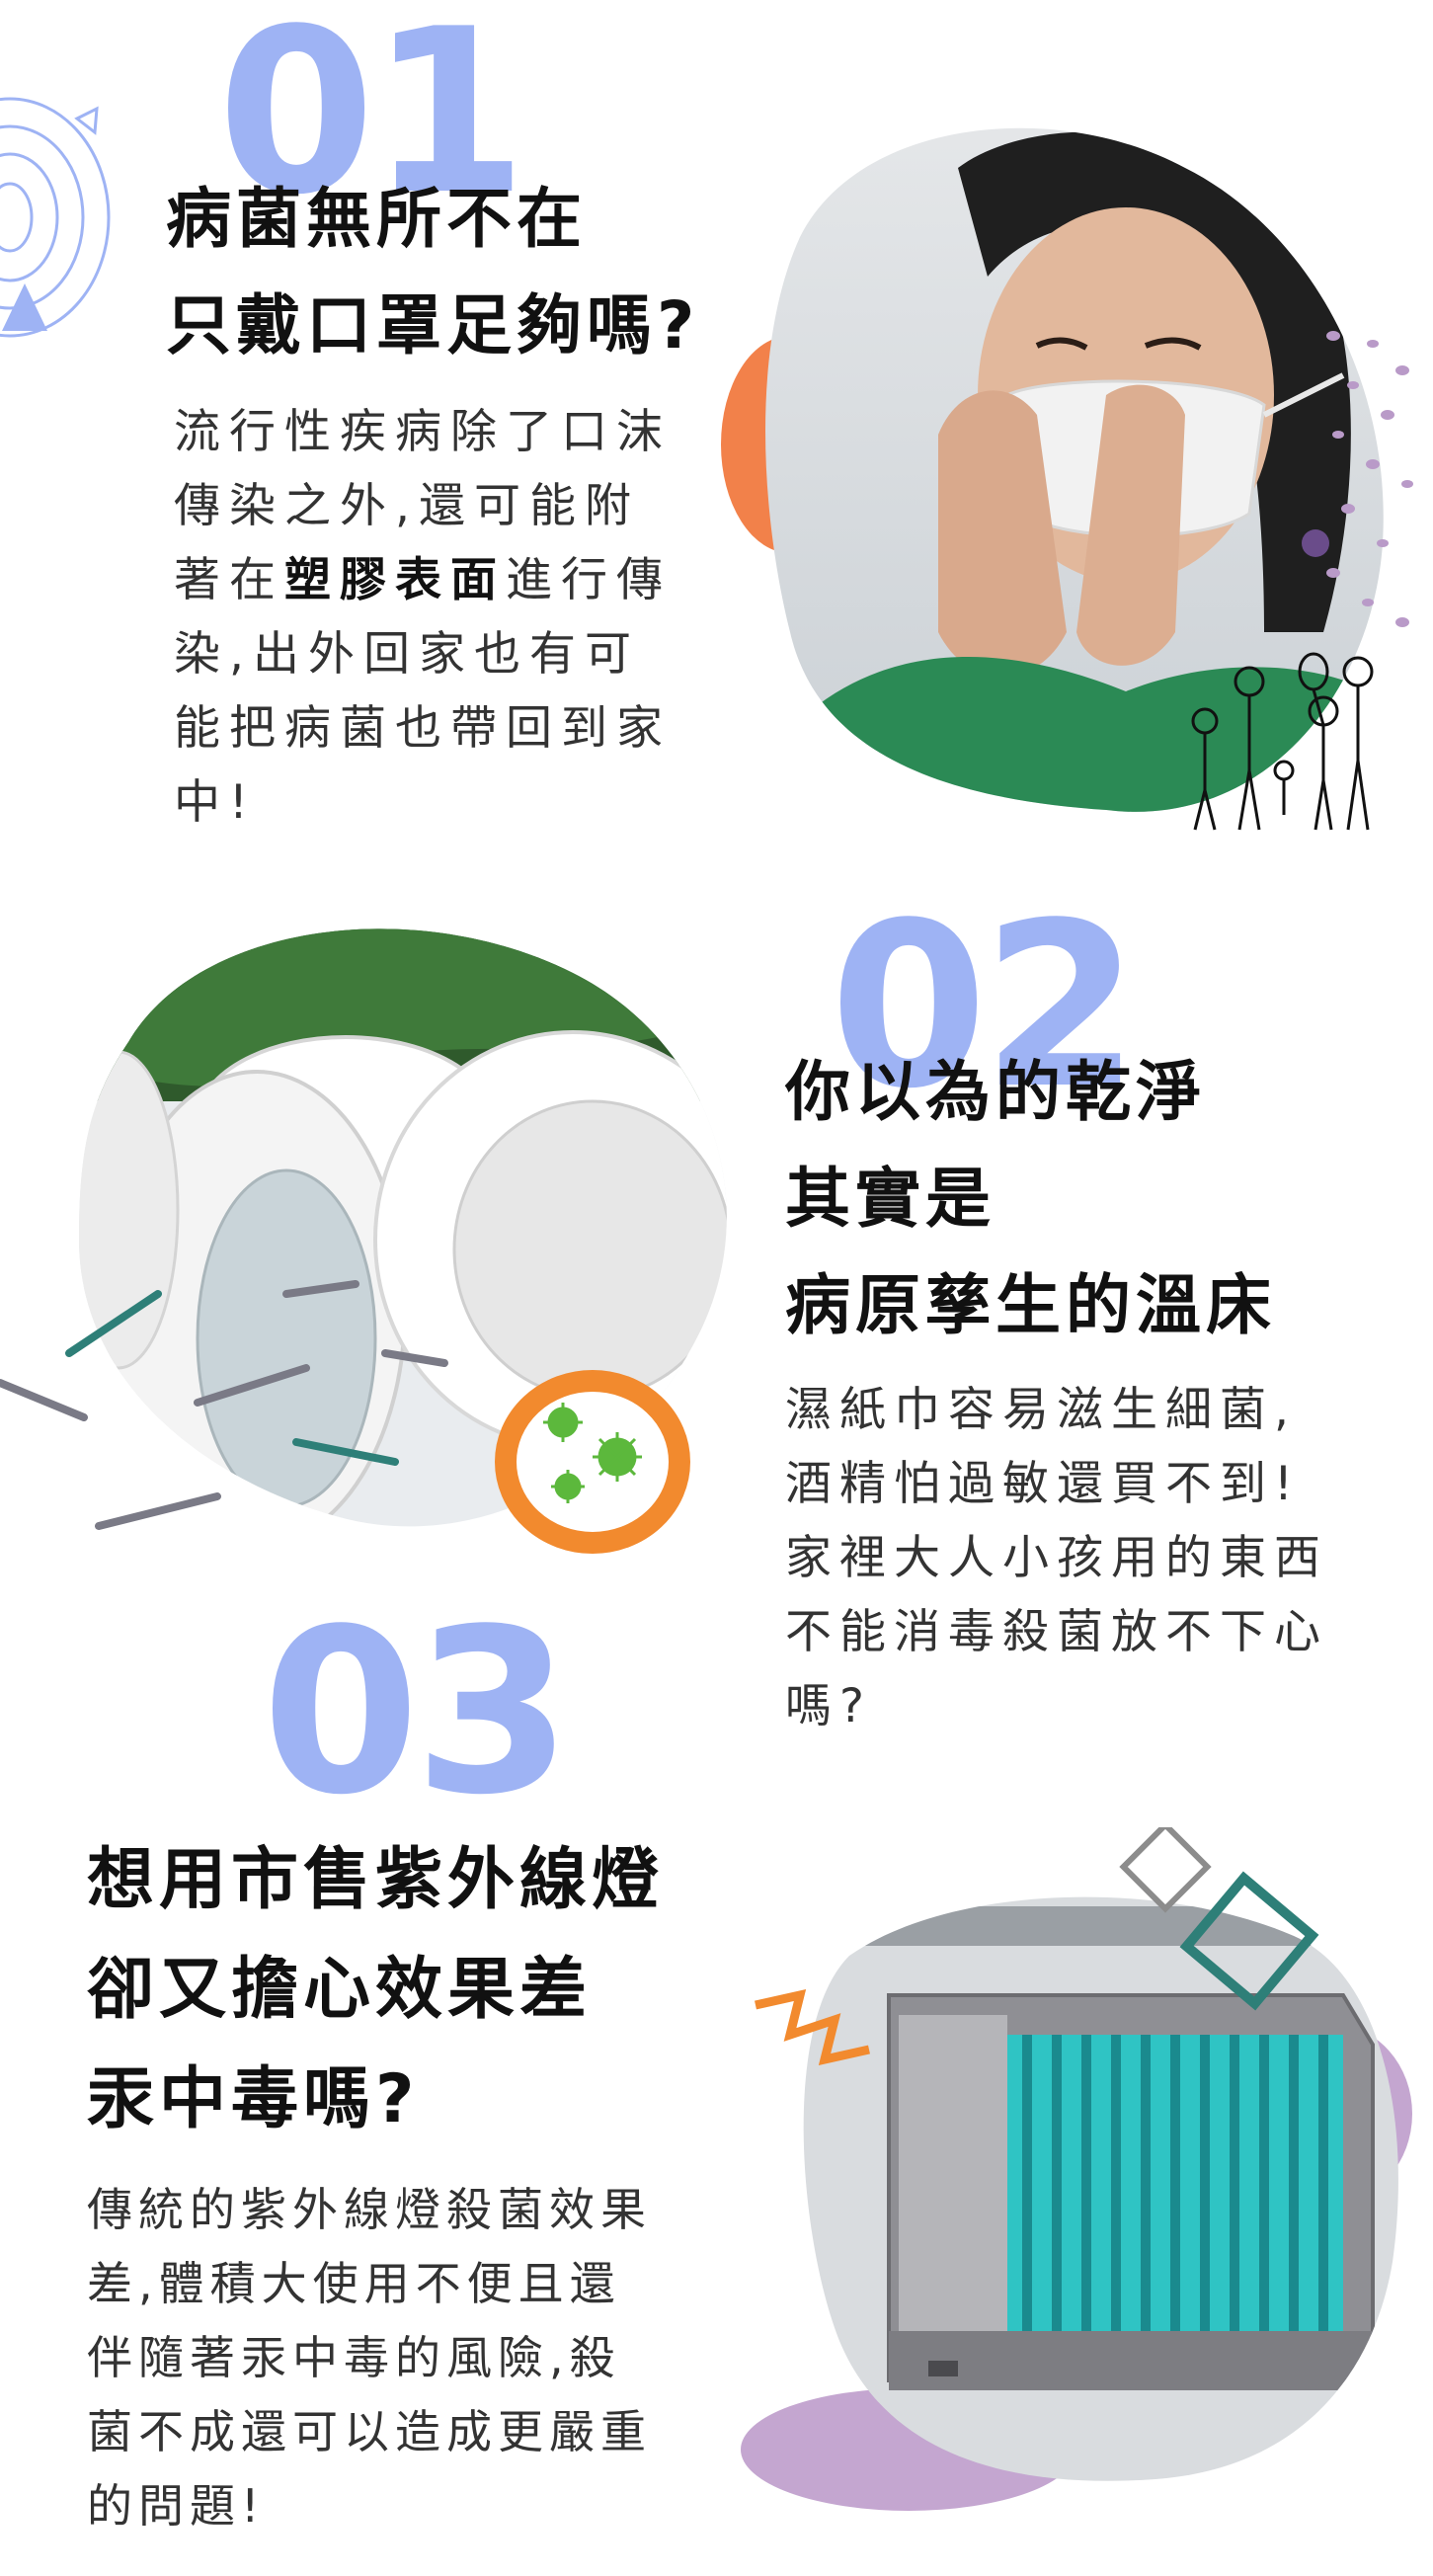 Image resolution: width=1433 pixels, height=2576 pixels. What do you see at coordinates (372, 122) in the screenshot?
I see `section-number-01: 01` at bounding box center [372, 122].